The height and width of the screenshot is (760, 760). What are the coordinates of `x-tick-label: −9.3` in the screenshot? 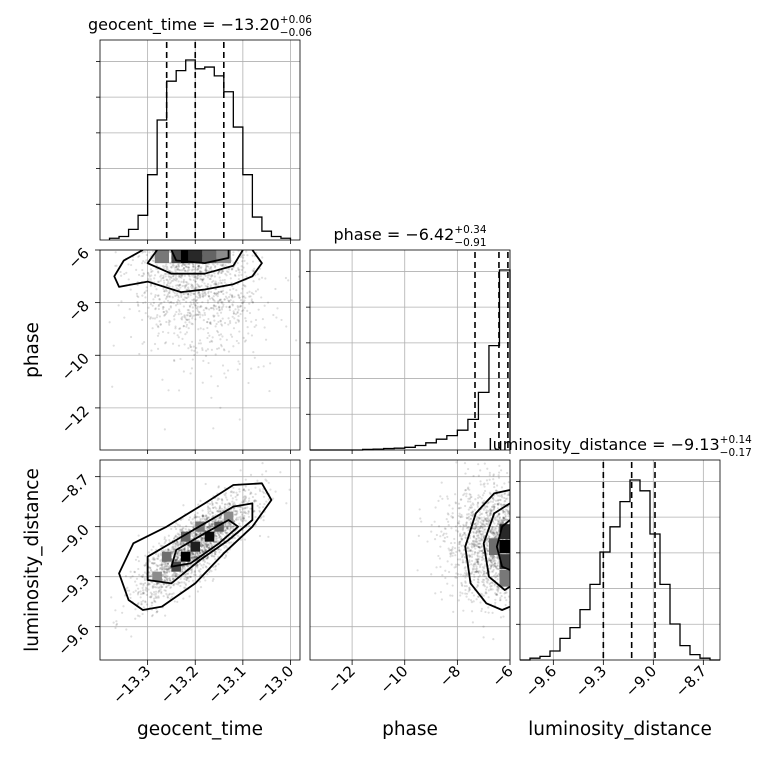 It's located at (591, 681).